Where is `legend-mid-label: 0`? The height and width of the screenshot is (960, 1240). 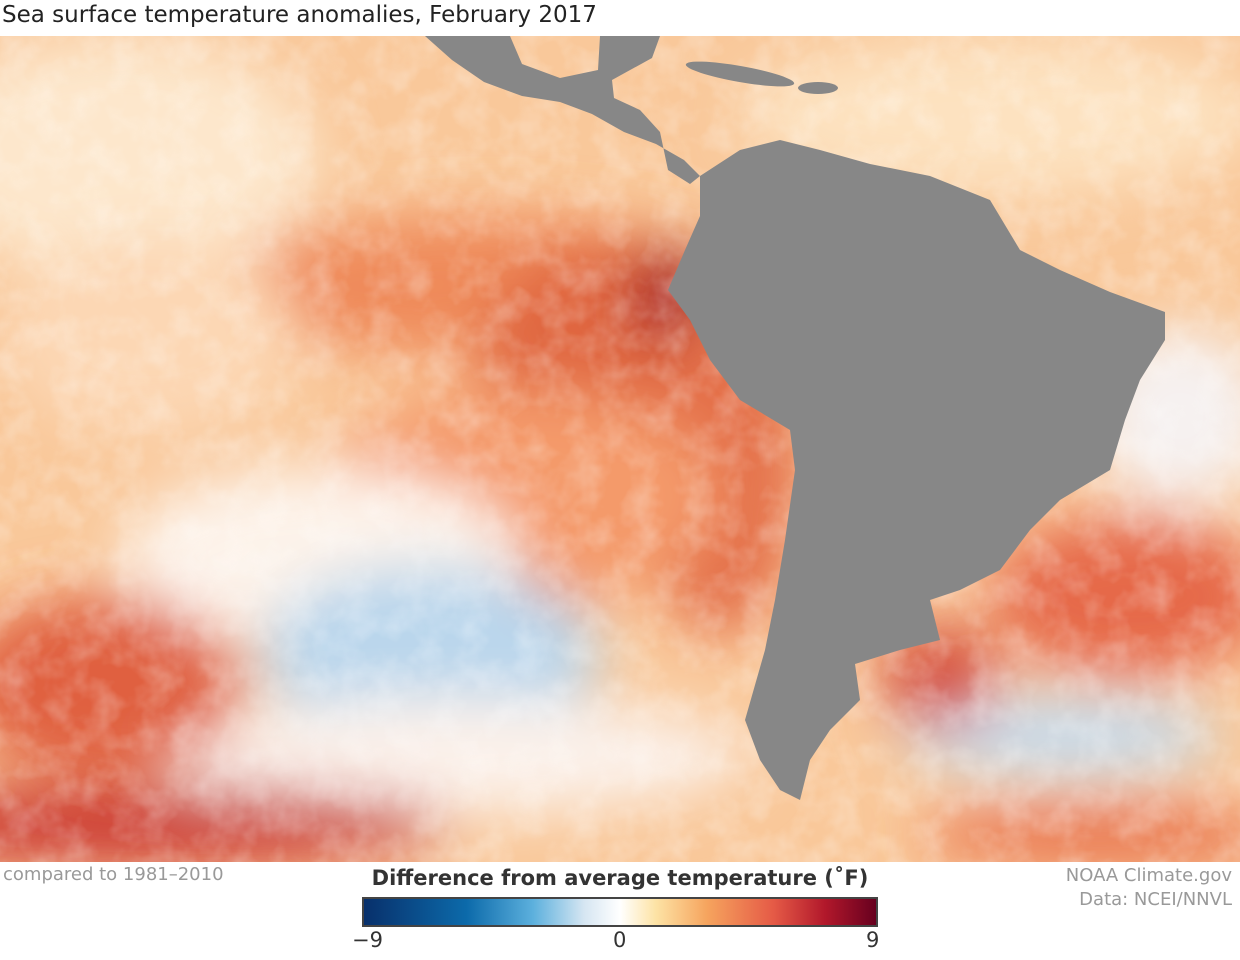
legend-mid-label: 0 is located at coordinates (620, 940).